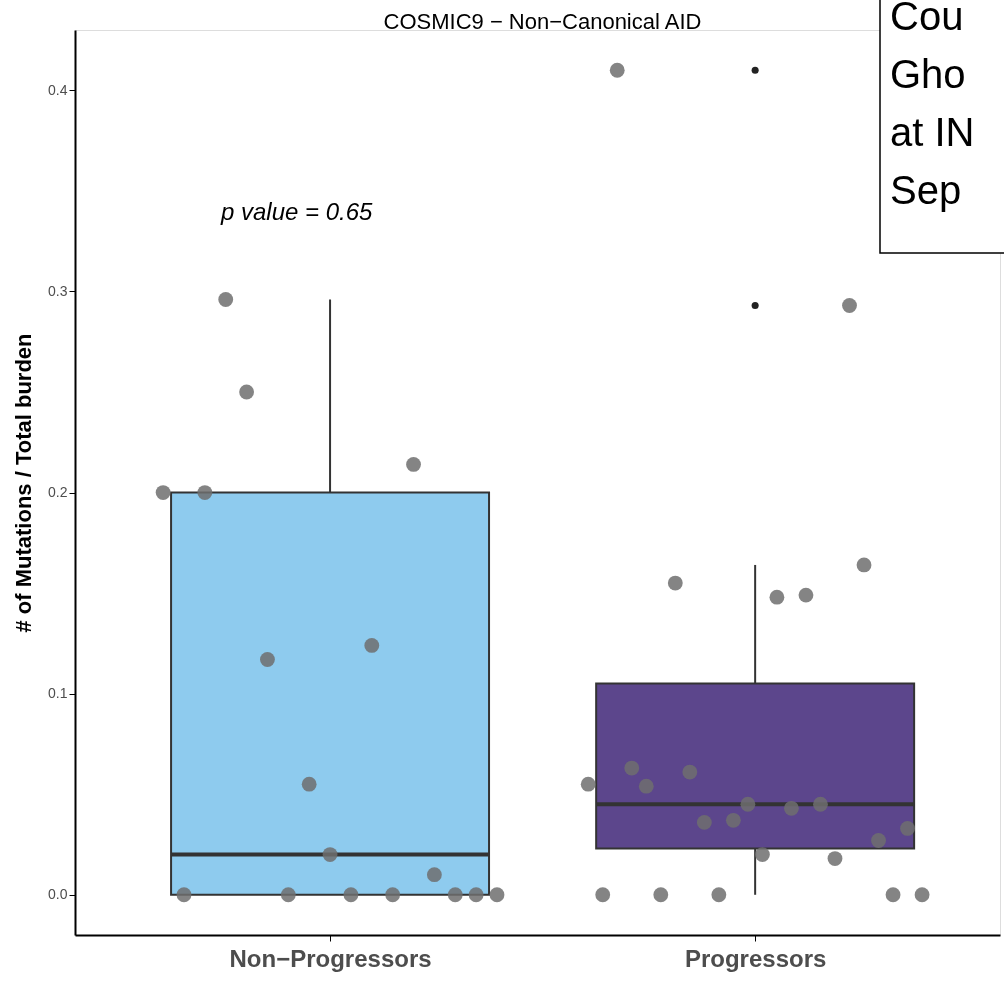  I want to click on annotation: p value = 0.65, so click(297, 211).